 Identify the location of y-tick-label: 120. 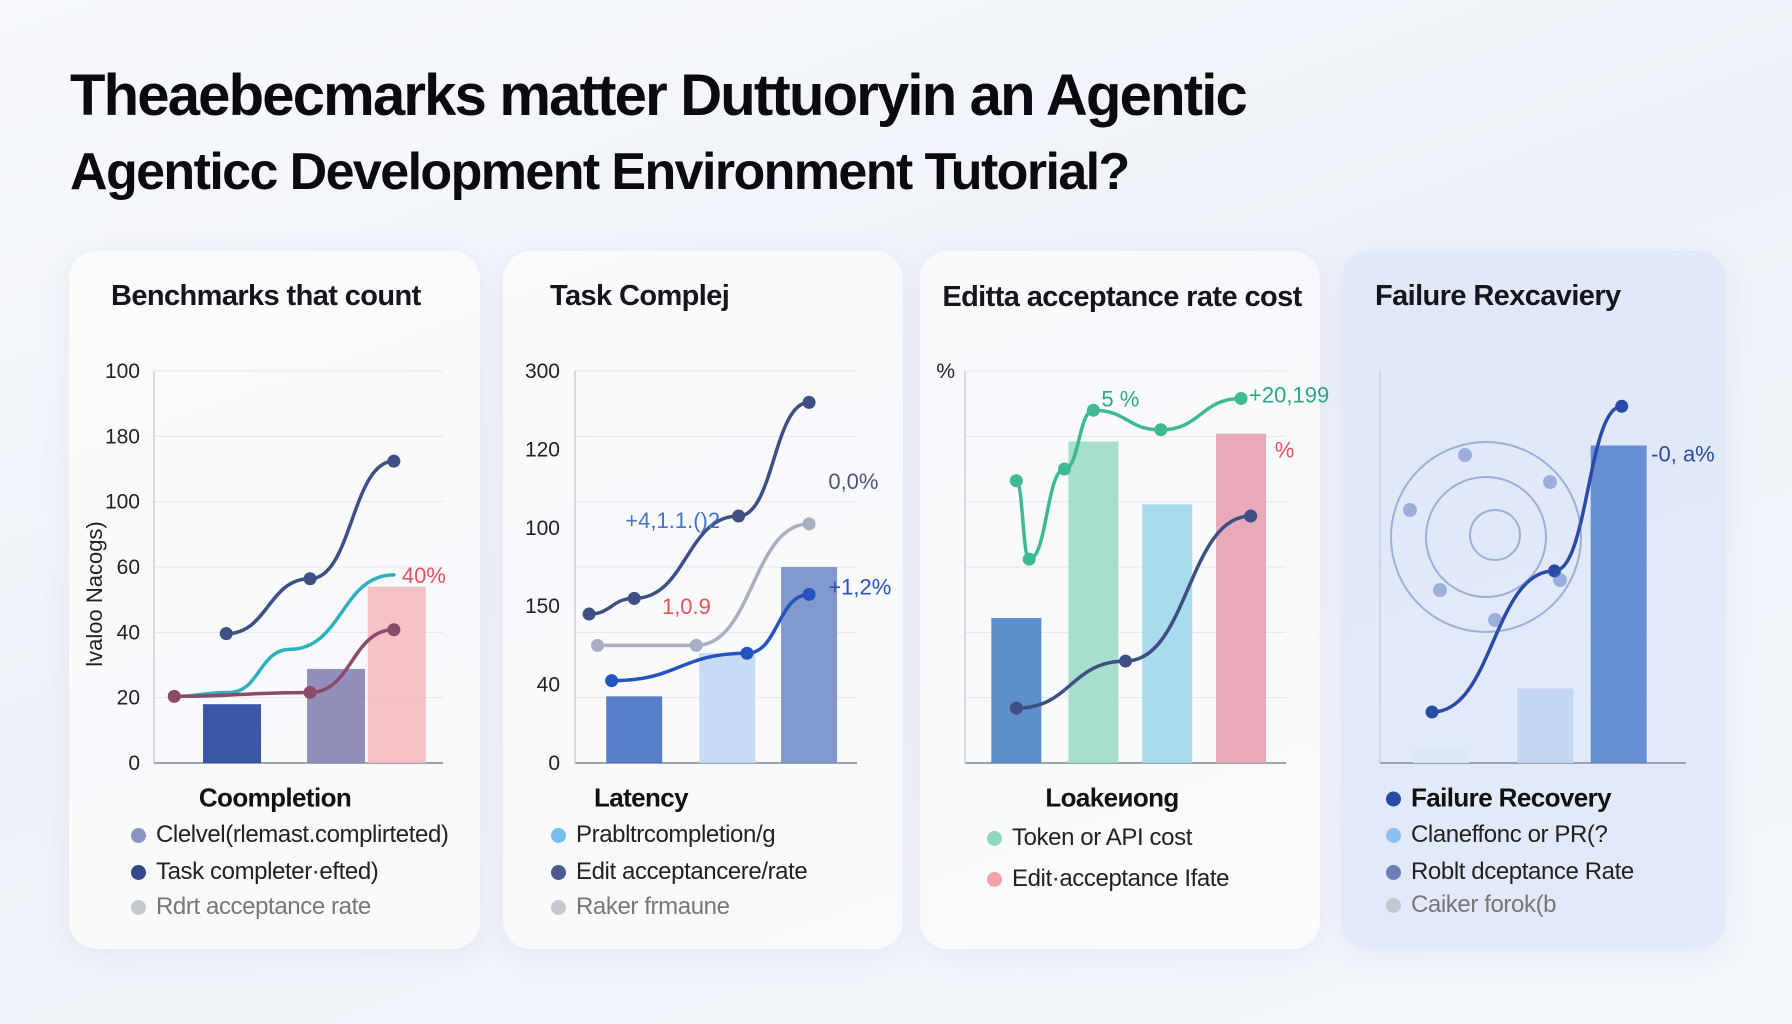
(542, 449).